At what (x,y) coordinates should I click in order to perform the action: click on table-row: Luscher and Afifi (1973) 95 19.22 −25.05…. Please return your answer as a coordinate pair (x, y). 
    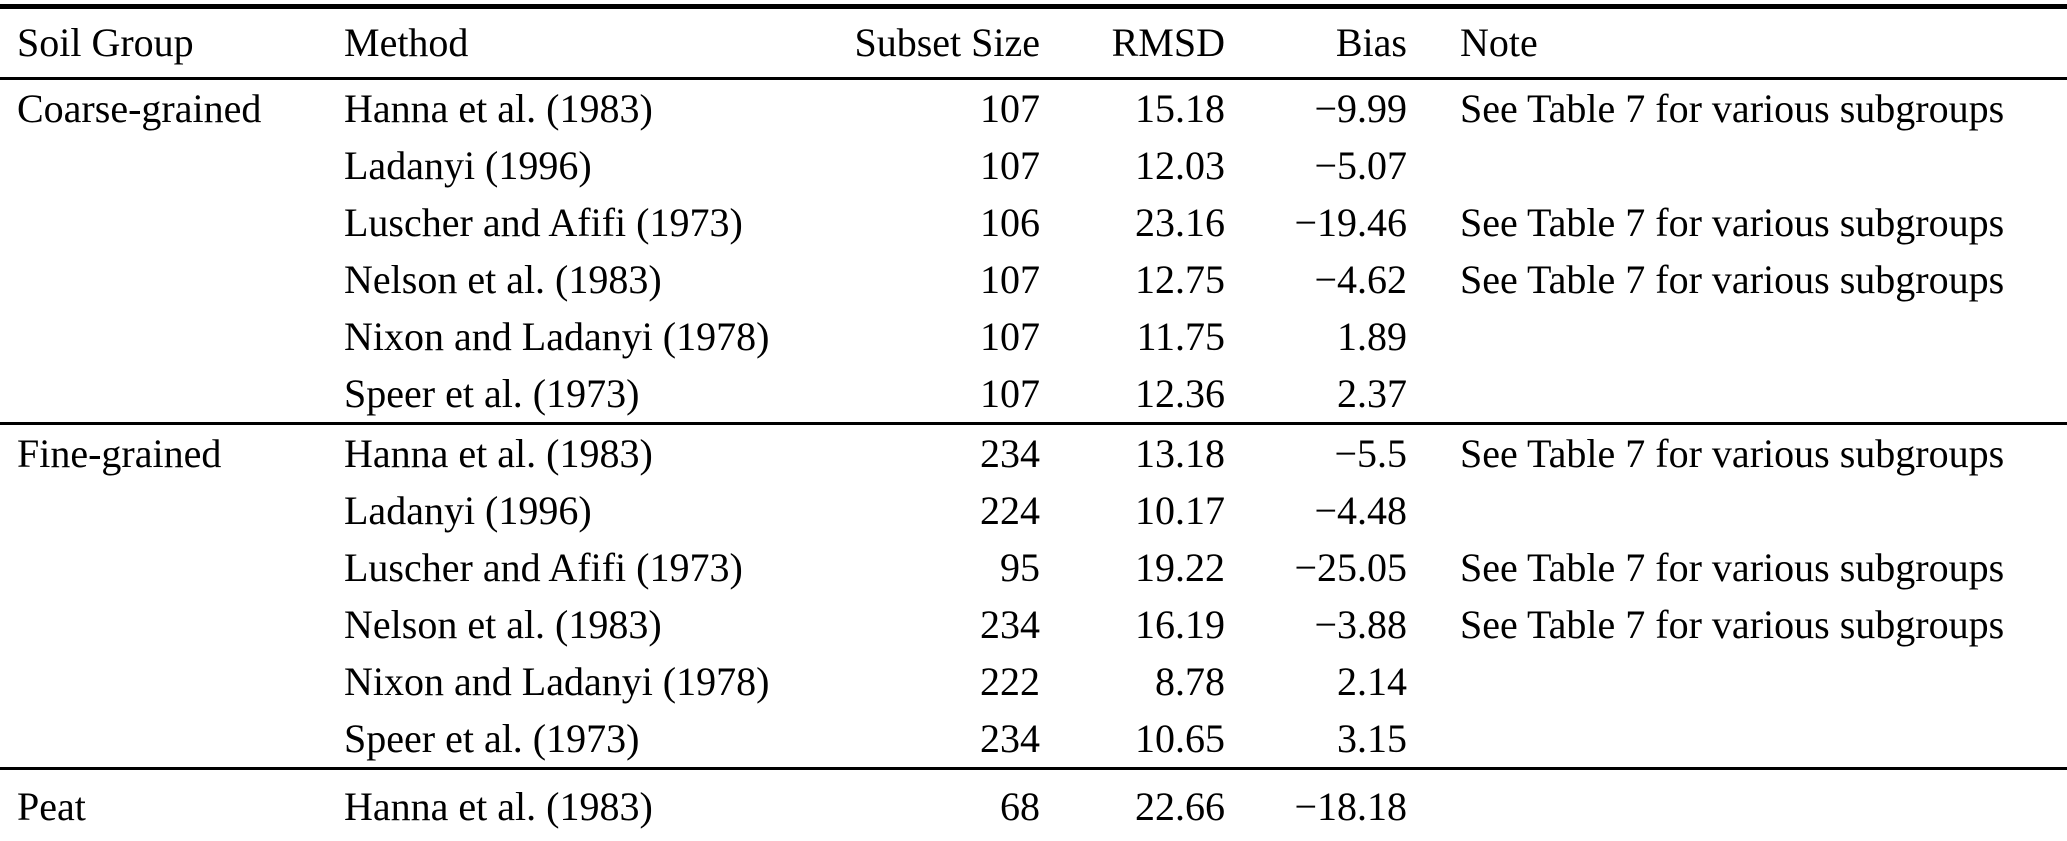
    Looking at the image, I should click on (1033, 567).